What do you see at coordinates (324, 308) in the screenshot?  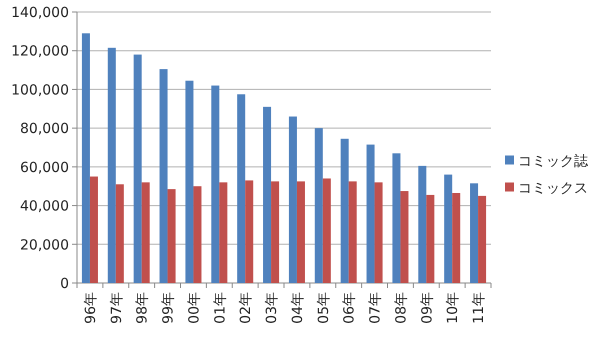 I see `x-tick-label: 05年` at bounding box center [324, 308].